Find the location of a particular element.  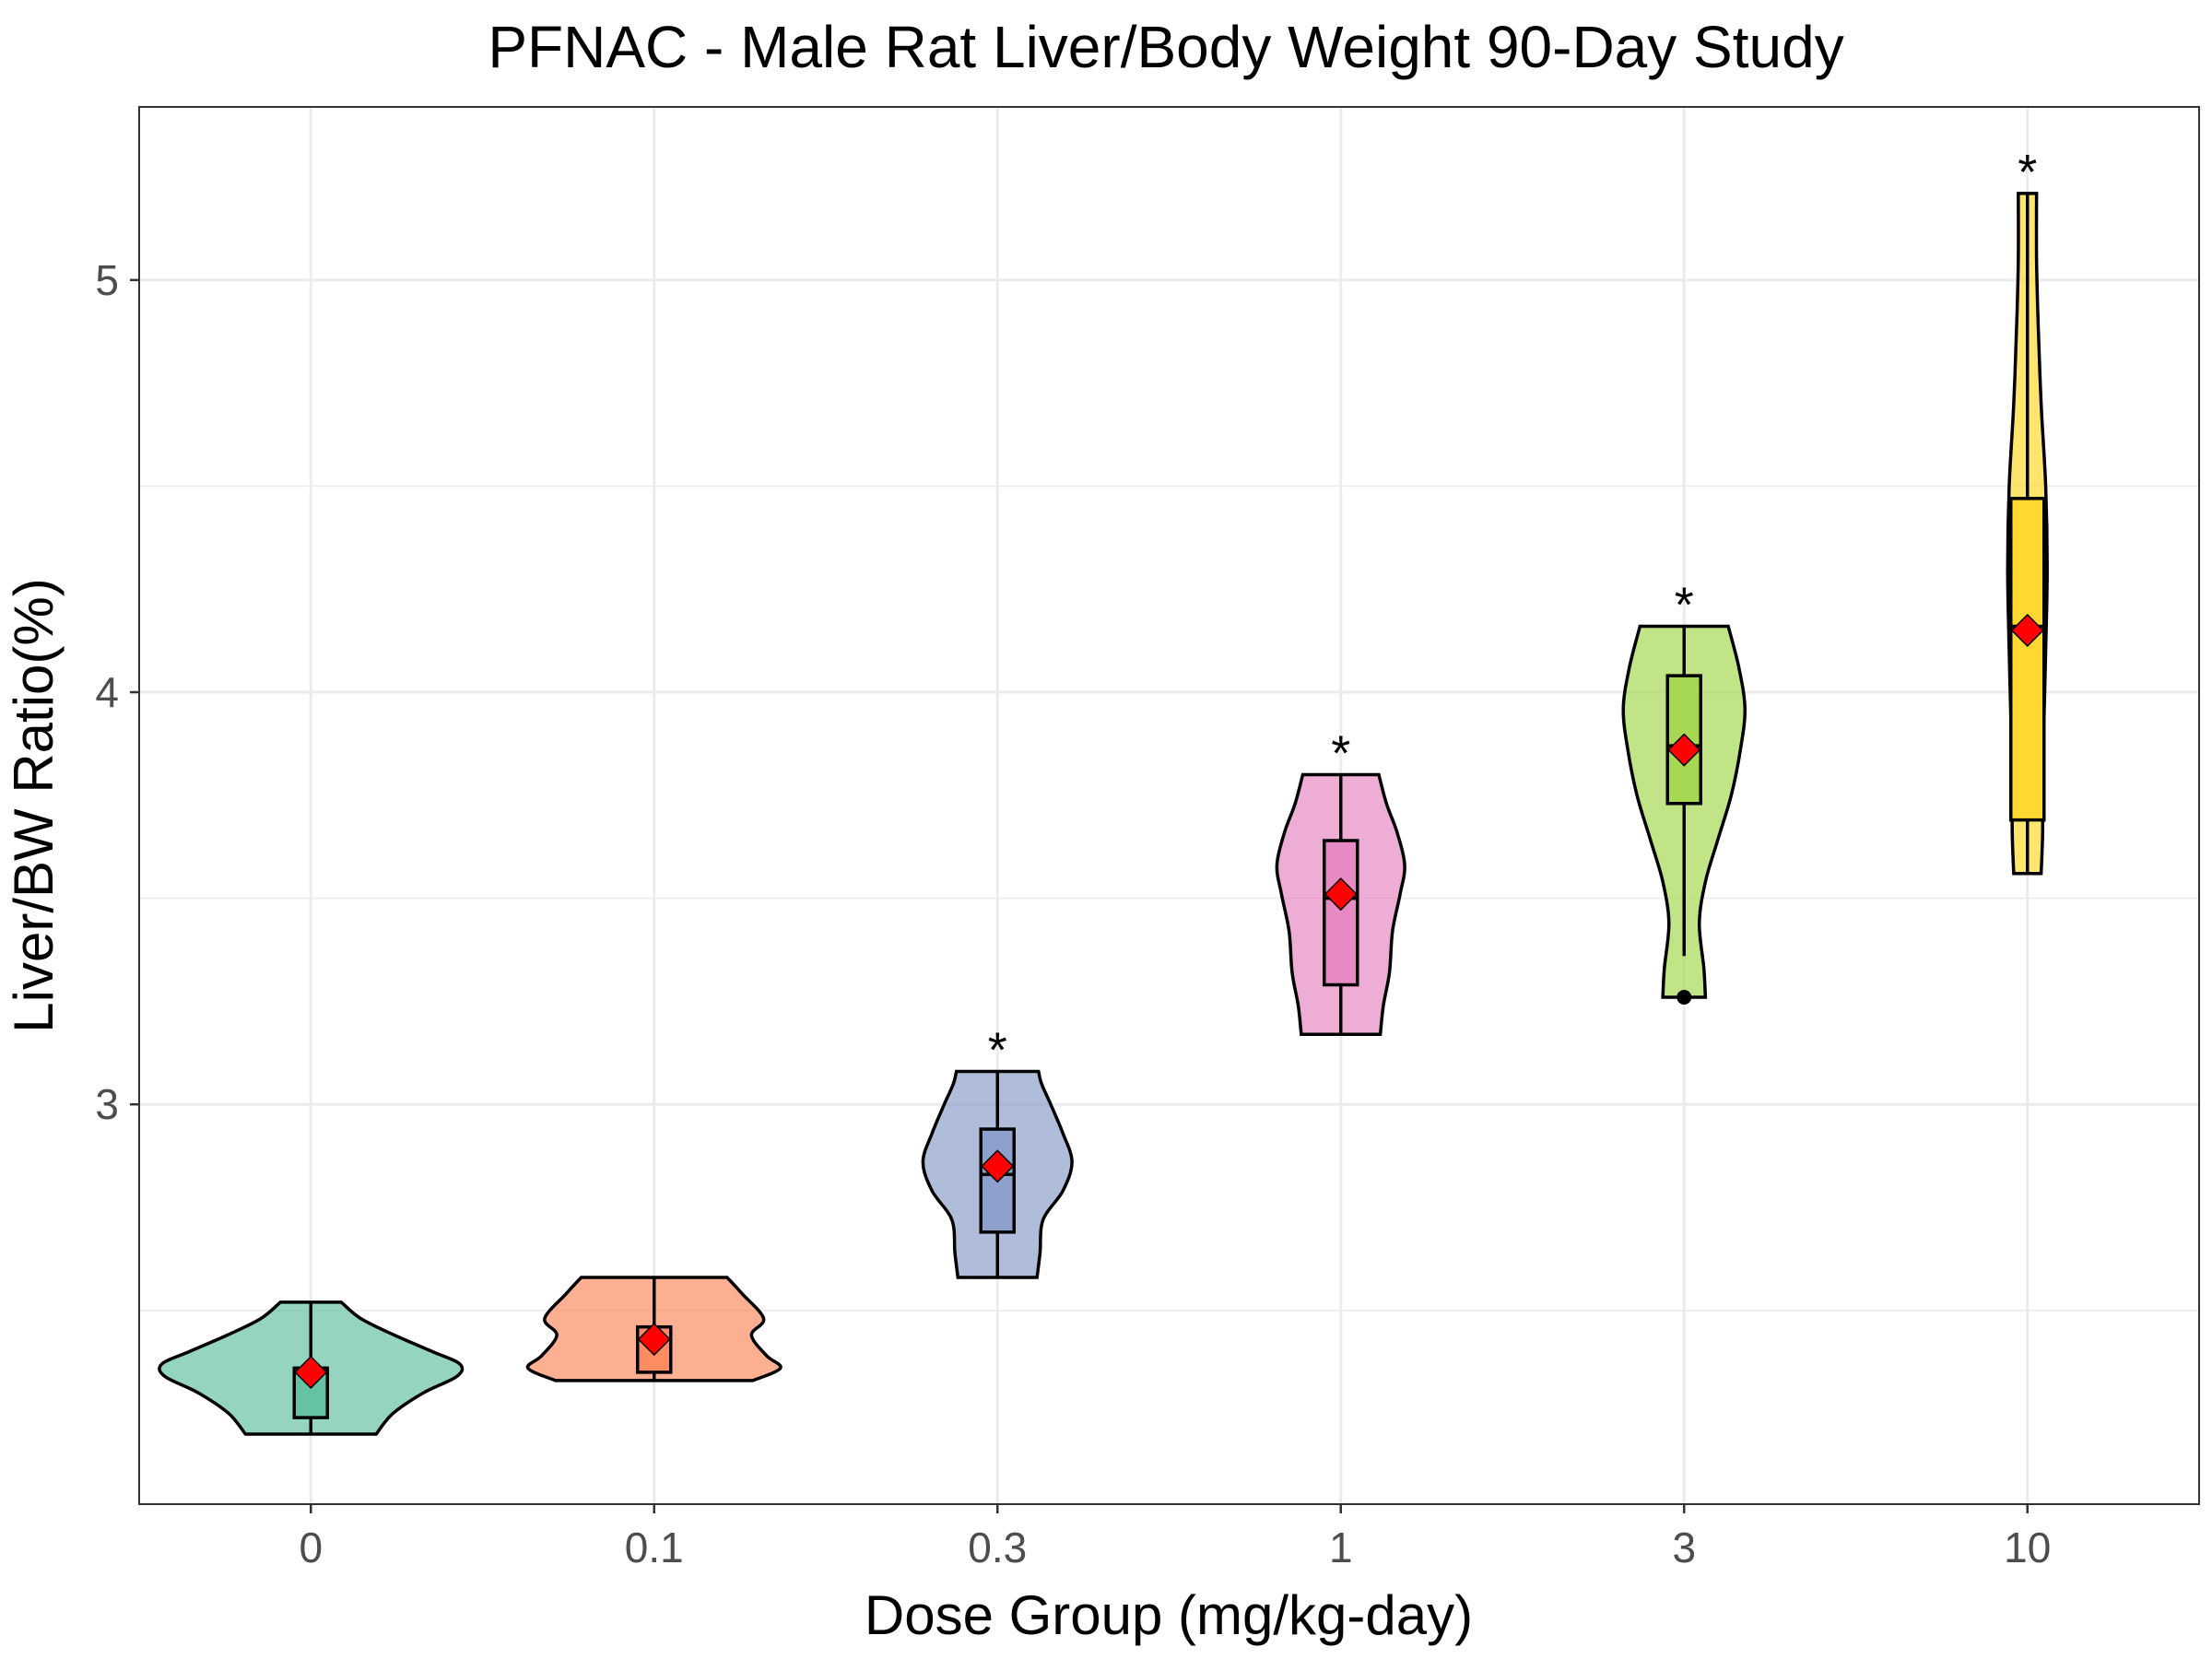

x-tick-label: 3 is located at coordinates (1684, 1547).